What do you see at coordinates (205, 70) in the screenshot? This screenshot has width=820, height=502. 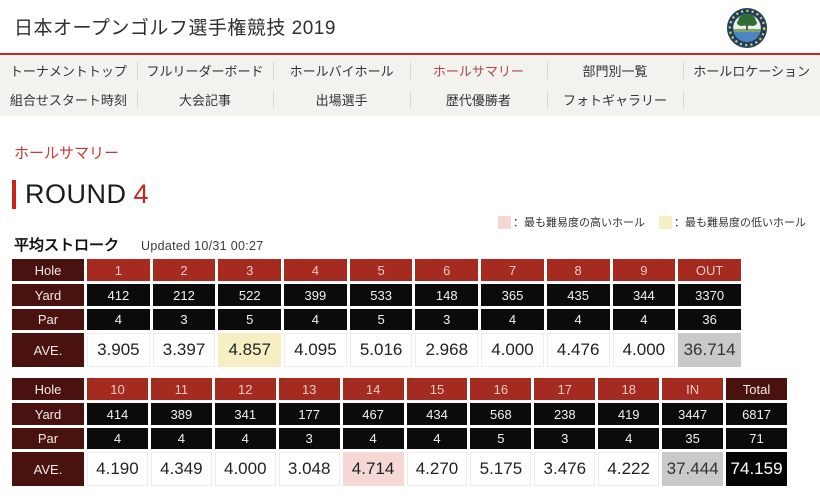 I see `nav-item: フルリーダーボード` at bounding box center [205, 70].